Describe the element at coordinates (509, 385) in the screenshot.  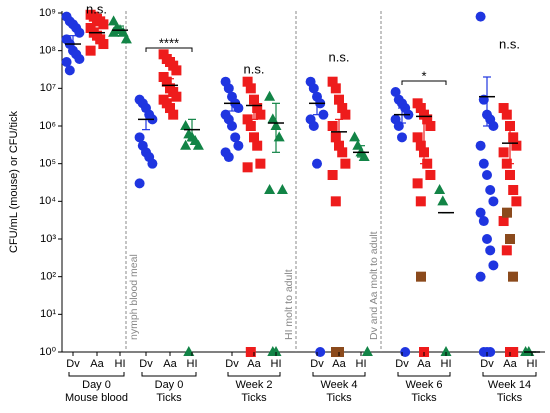
I see `group-label: Week 14` at that location.